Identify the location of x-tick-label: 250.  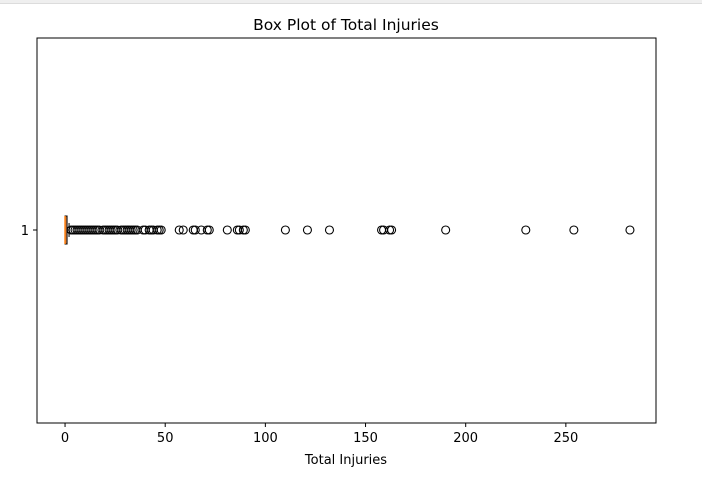
(565, 438).